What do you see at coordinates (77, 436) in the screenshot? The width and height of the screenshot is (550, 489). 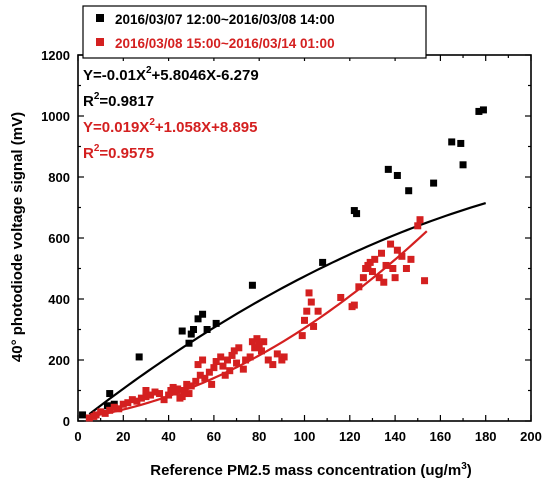 I see `x-tick-label: 0` at bounding box center [77, 436].